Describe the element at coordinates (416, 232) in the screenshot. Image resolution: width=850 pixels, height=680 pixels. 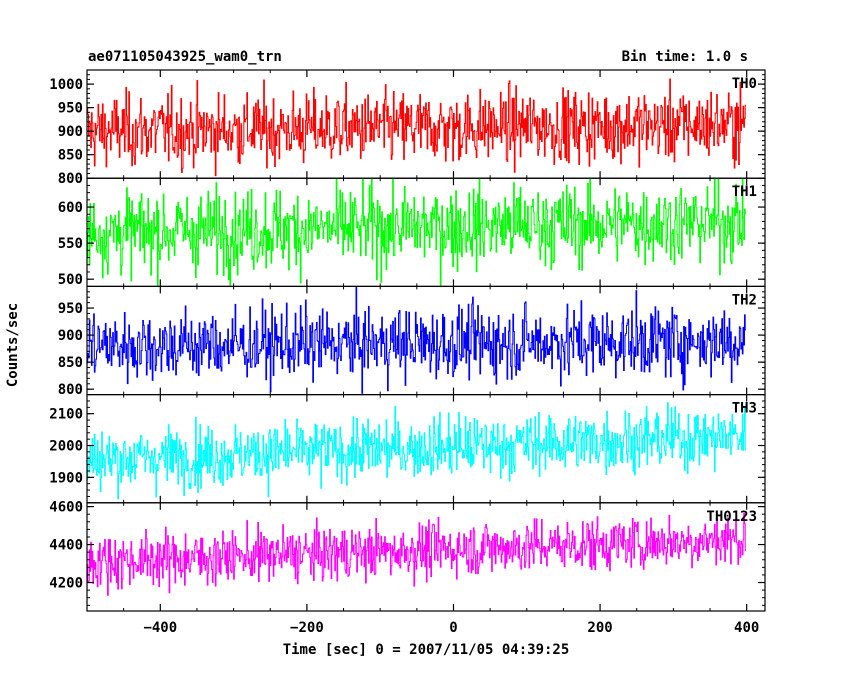
I see `series-line-th1` at that location.